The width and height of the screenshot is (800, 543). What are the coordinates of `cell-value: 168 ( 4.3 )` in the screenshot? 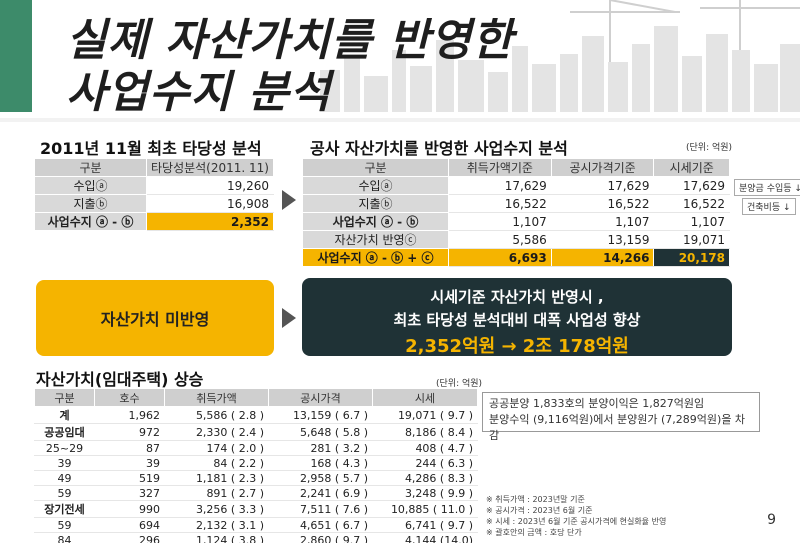 It's located at (320, 463).